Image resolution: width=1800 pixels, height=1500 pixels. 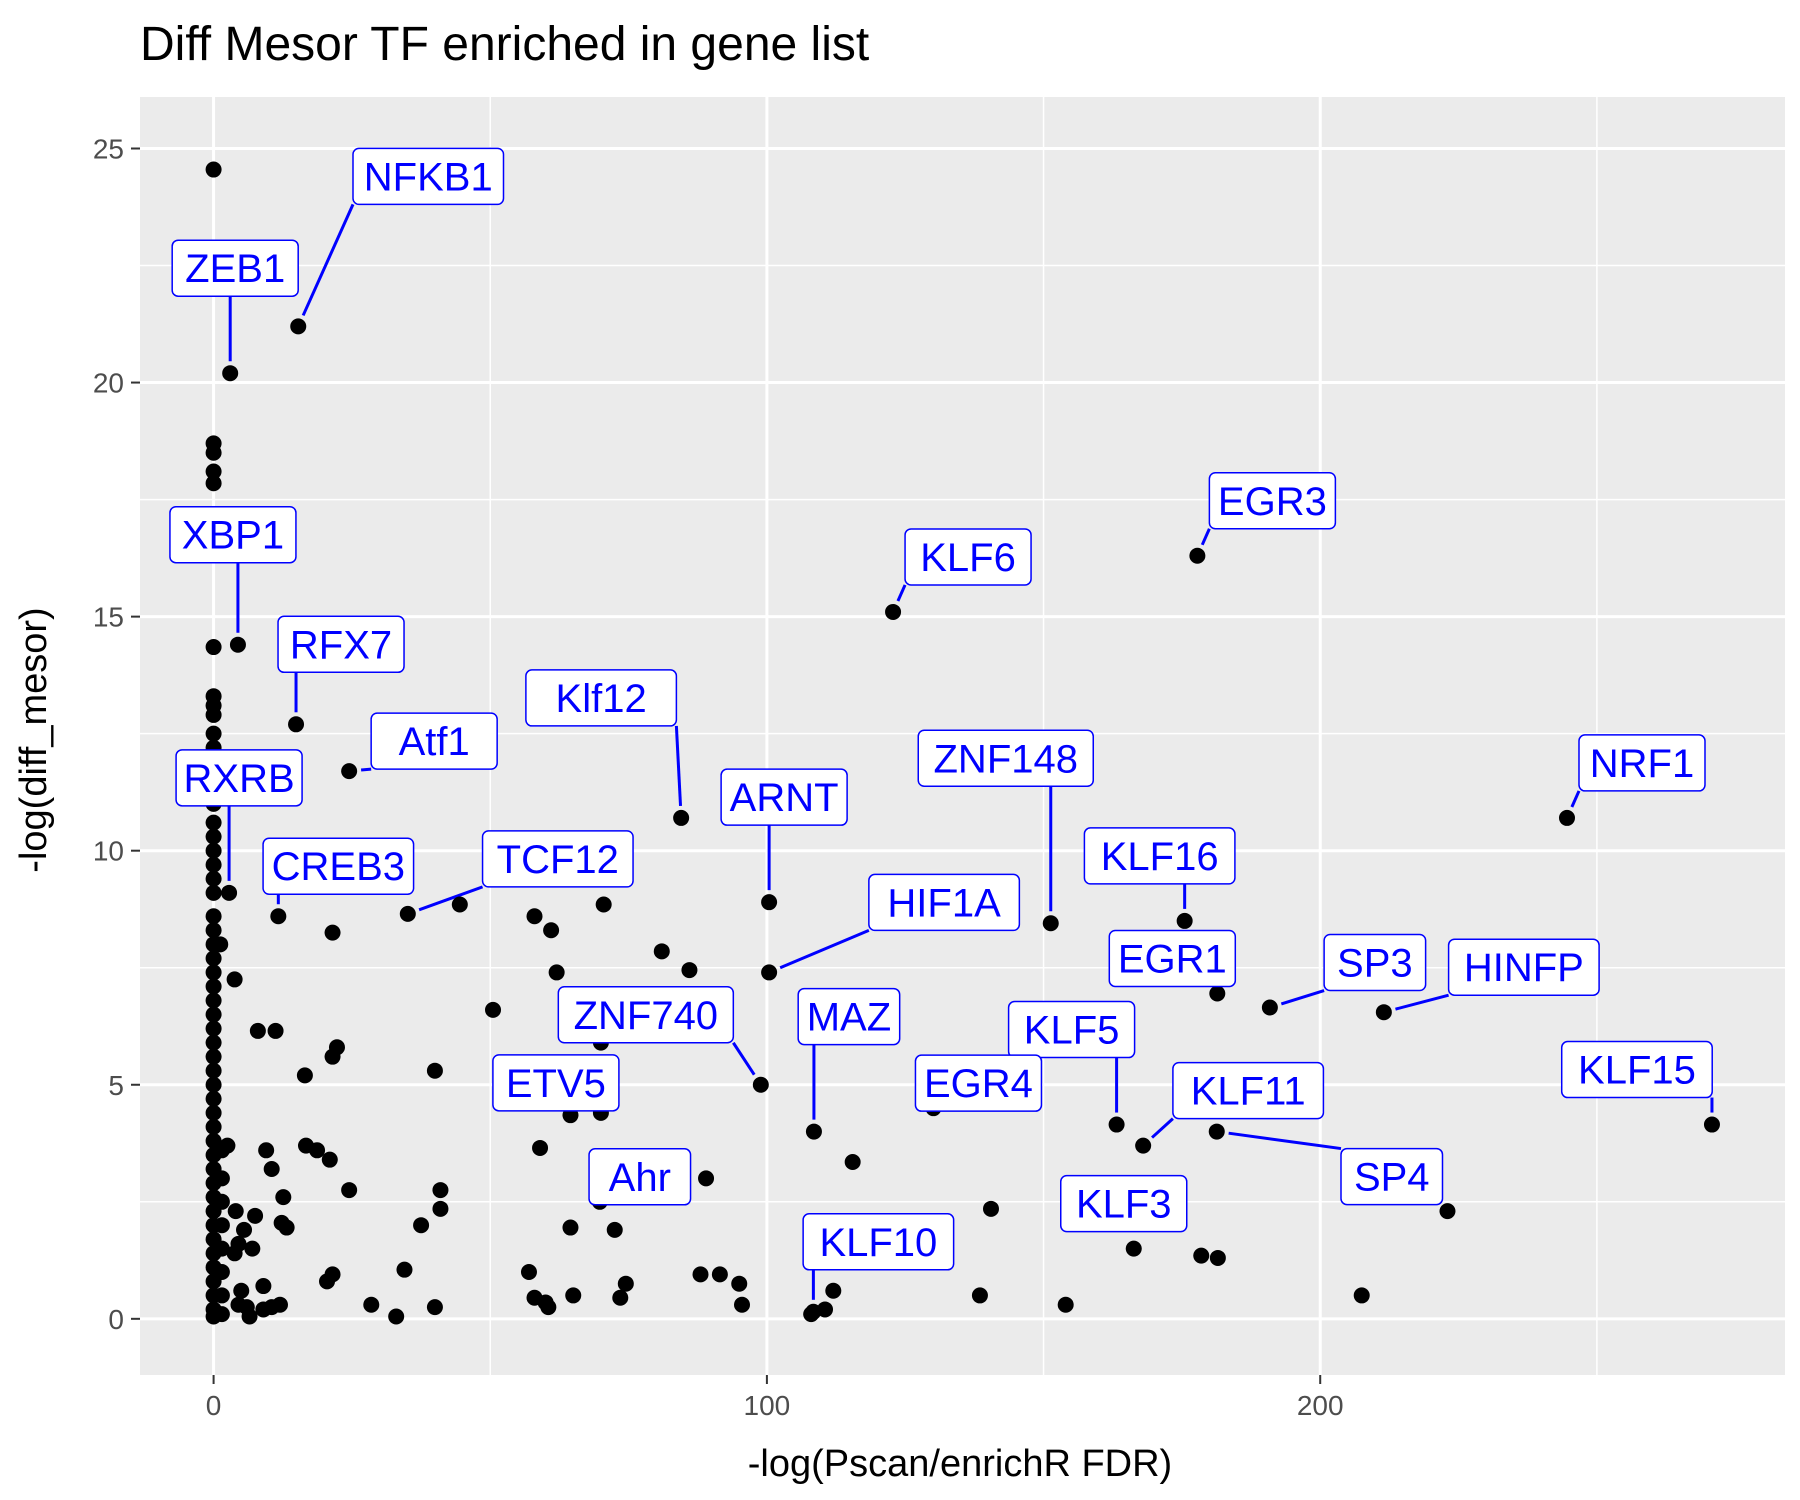 I want to click on connector-hinfp, so click(x=1422, y=1002).